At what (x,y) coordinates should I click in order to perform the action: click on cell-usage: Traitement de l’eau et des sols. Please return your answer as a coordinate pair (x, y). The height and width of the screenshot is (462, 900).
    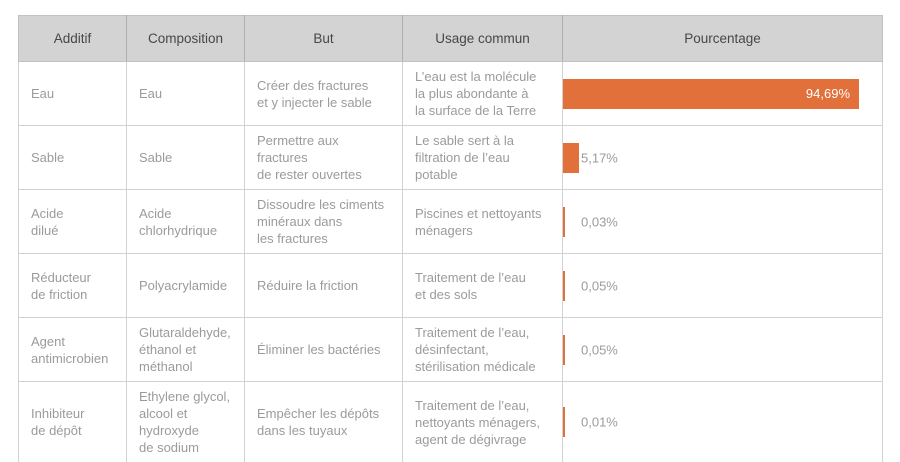
    Looking at the image, I should click on (482, 285).